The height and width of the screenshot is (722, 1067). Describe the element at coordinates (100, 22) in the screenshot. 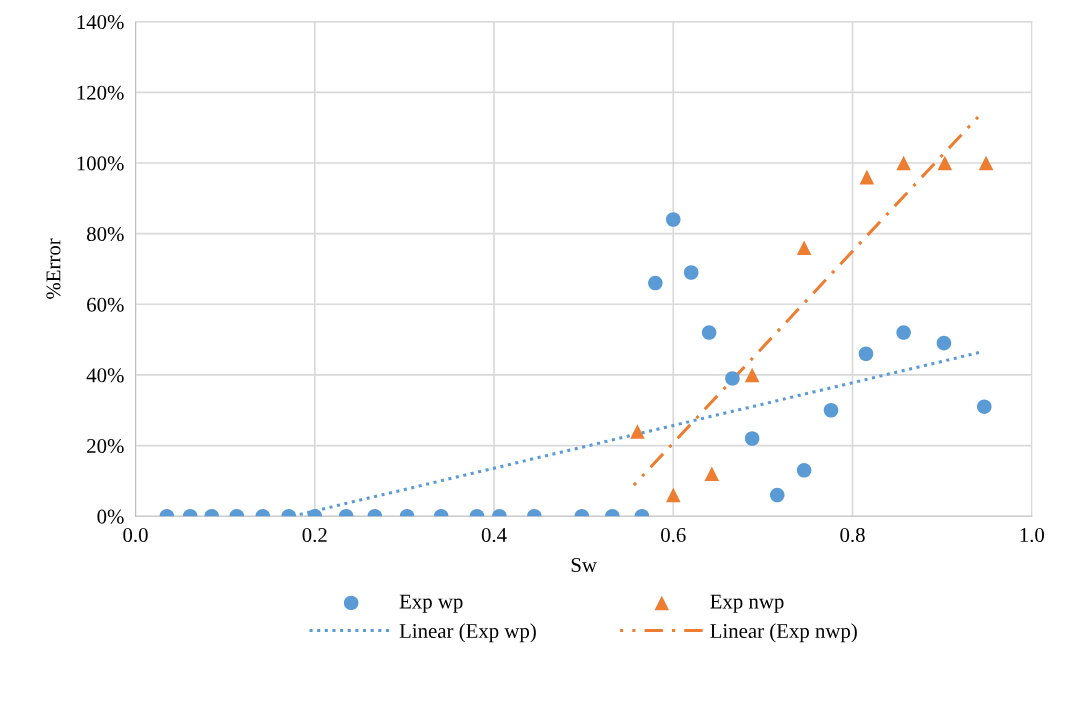

I see `y-tick-label: 140%` at that location.